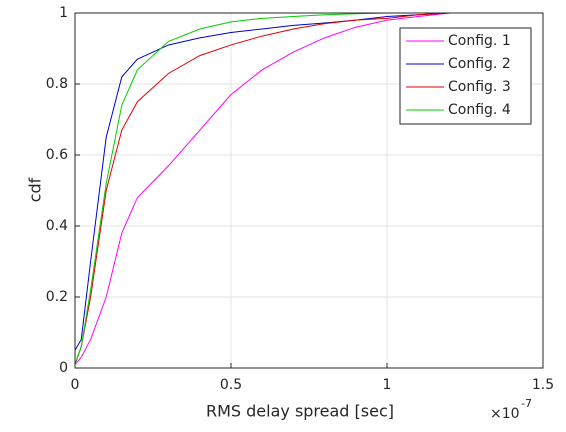 The height and width of the screenshot is (432, 566). I want to click on legend-label: Config. 2, so click(479, 64).